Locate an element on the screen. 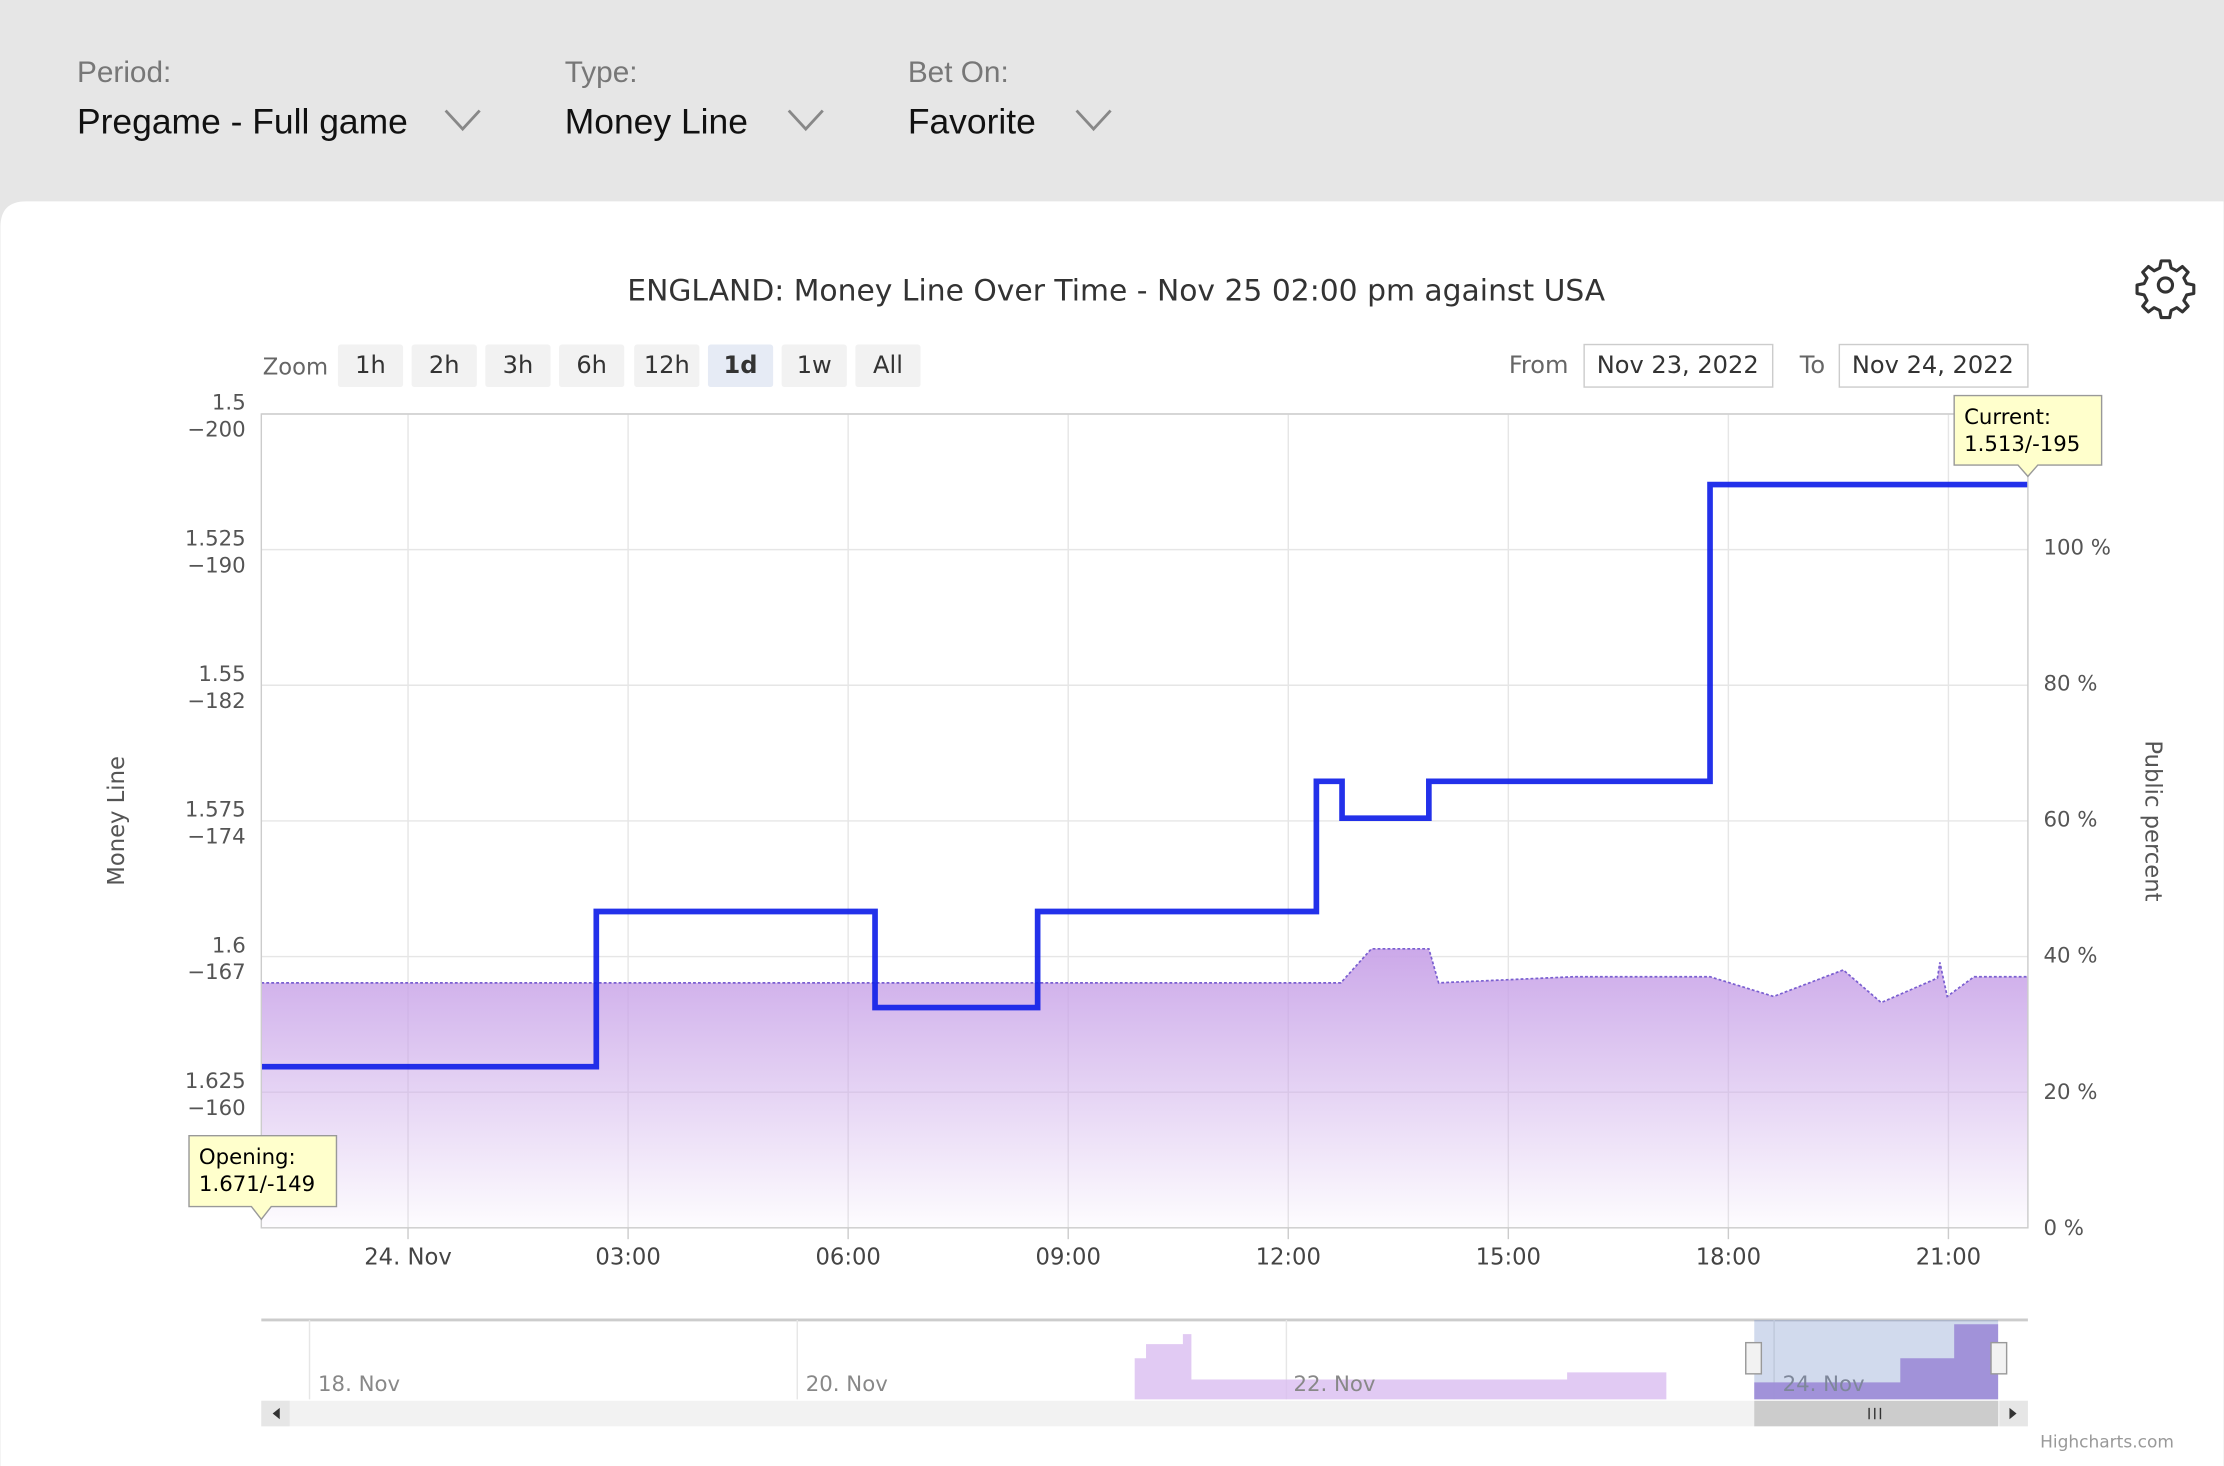  x-tick-label: 15:00 is located at coordinates (1508, 1258).